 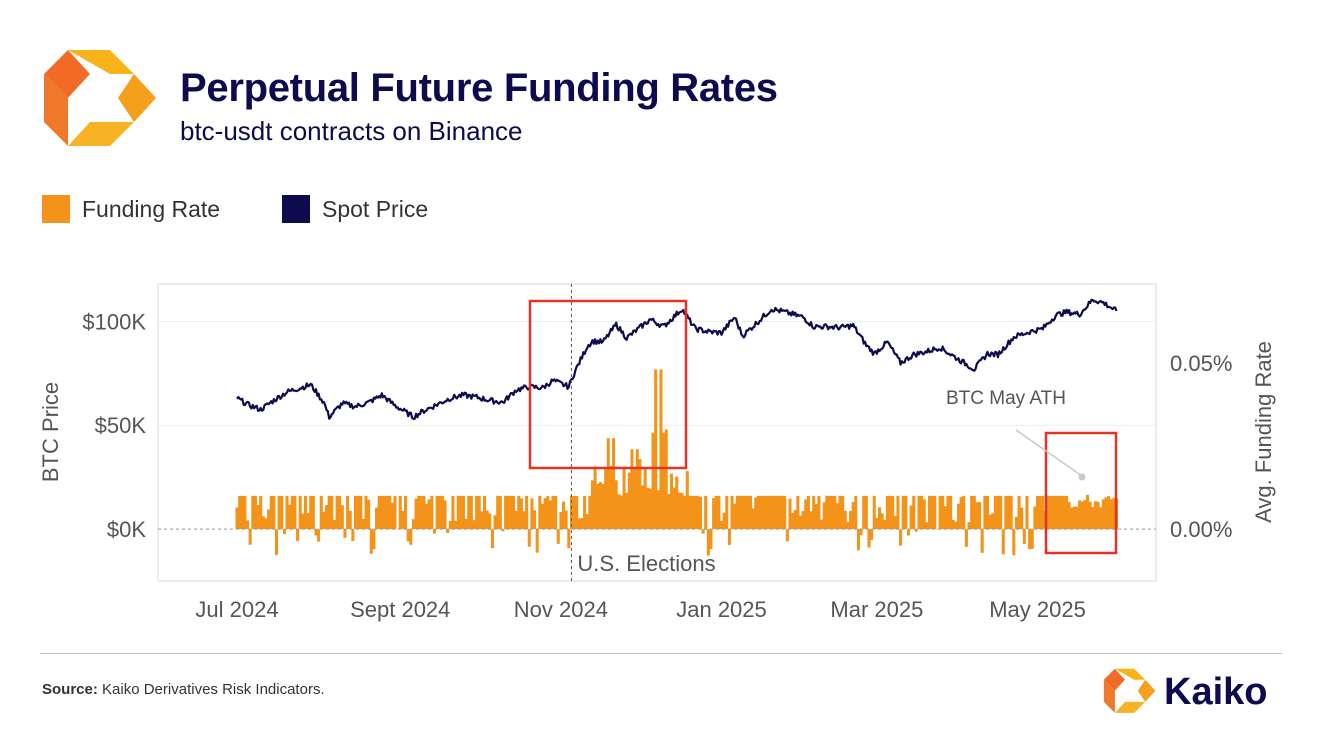 I want to click on highlight-box-election-spike, so click(x=608, y=384).